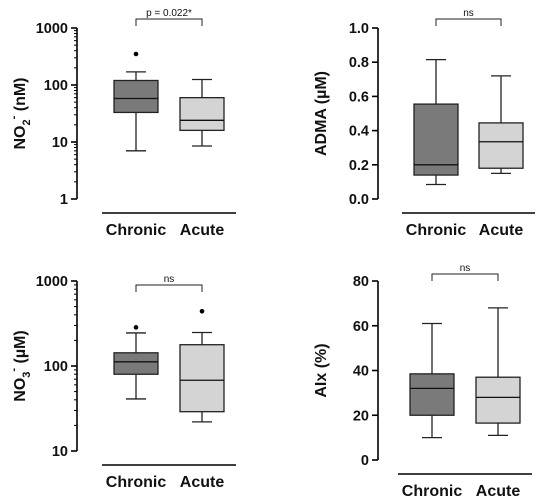 The image size is (550, 498). What do you see at coordinates (20, 365) in the screenshot?
I see `y-axis-label: NO3- (µM)` at bounding box center [20, 365].